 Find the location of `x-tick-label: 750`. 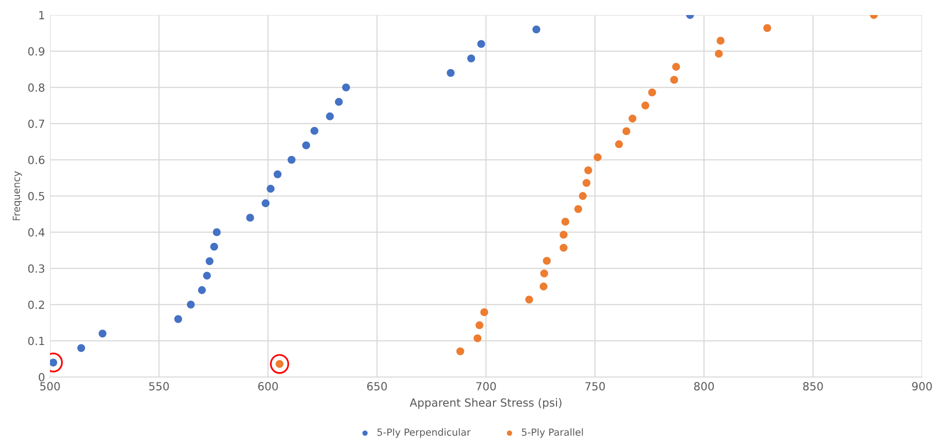

x-tick-label: 750 is located at coordinates (595, 386).